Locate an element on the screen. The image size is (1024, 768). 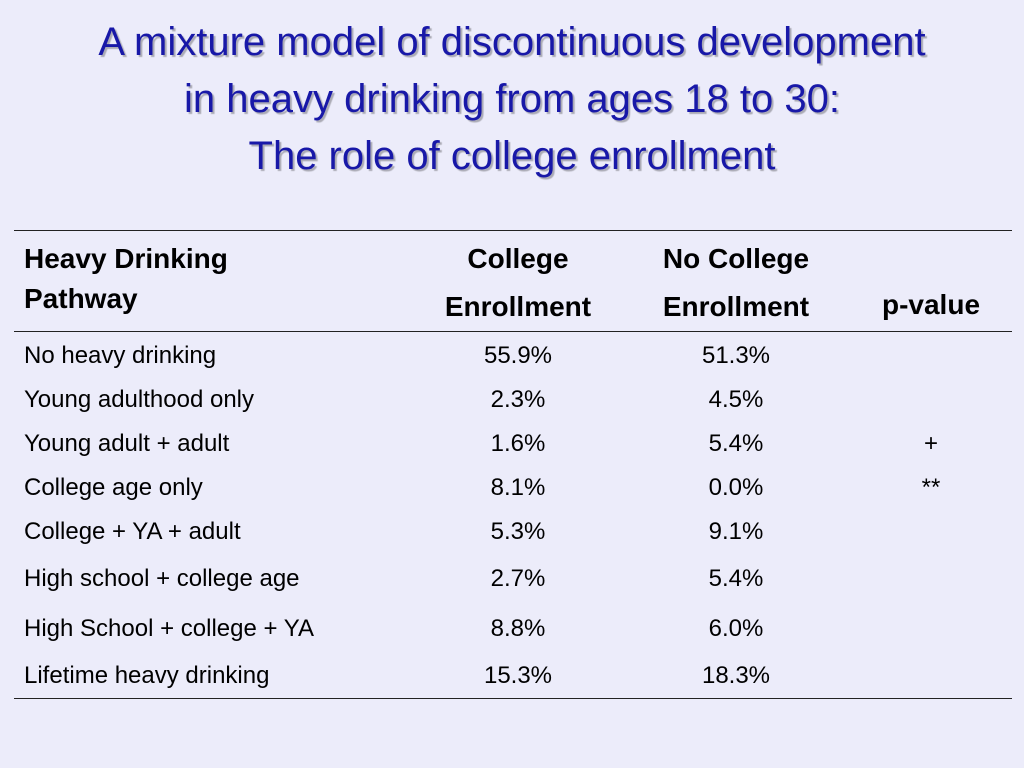
cell-college: 2.3% is located at coordinates (518, 399).